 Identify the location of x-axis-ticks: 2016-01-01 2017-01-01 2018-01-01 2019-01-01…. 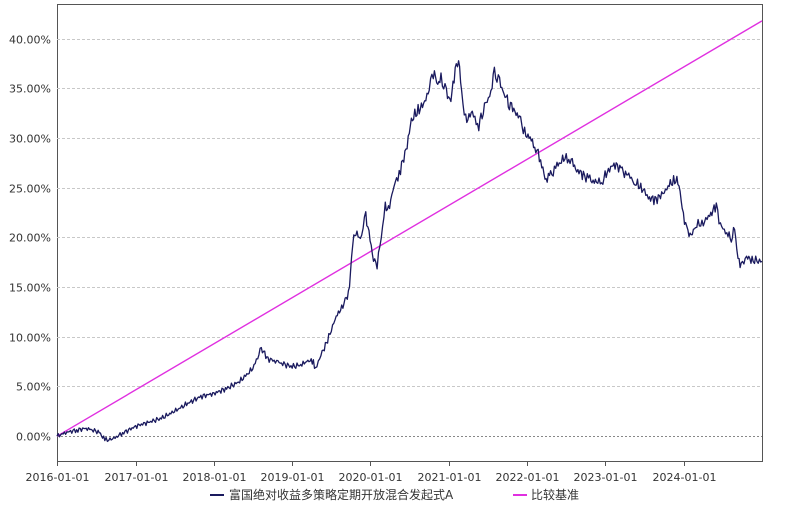
(371, 472).